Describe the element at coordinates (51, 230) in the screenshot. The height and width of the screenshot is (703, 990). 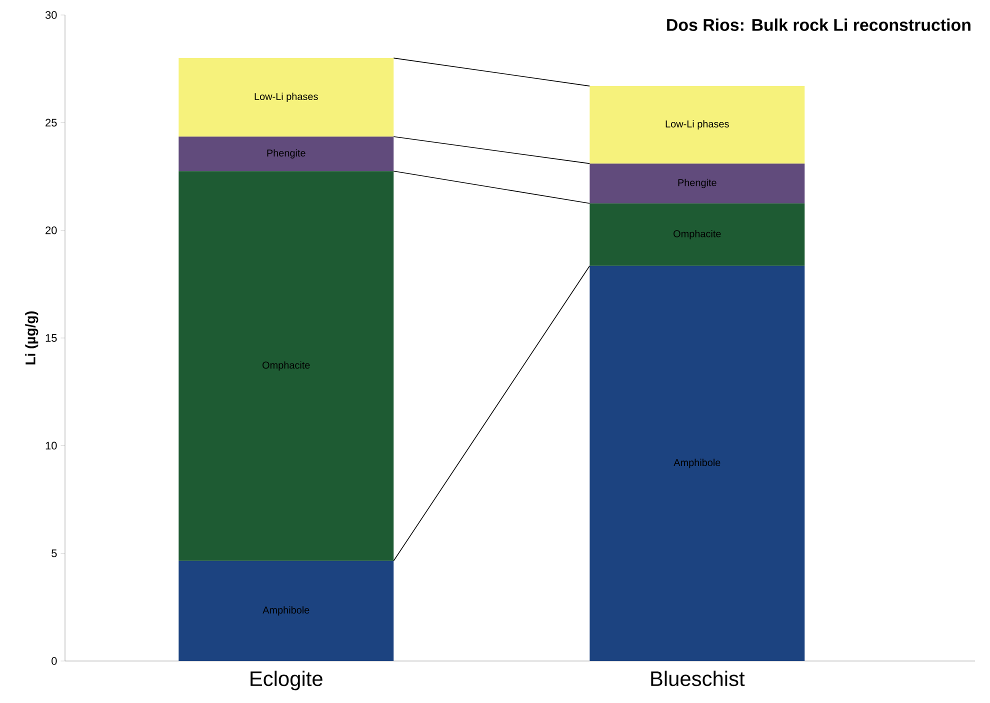
I see `y-tick-label: 20` at that location.